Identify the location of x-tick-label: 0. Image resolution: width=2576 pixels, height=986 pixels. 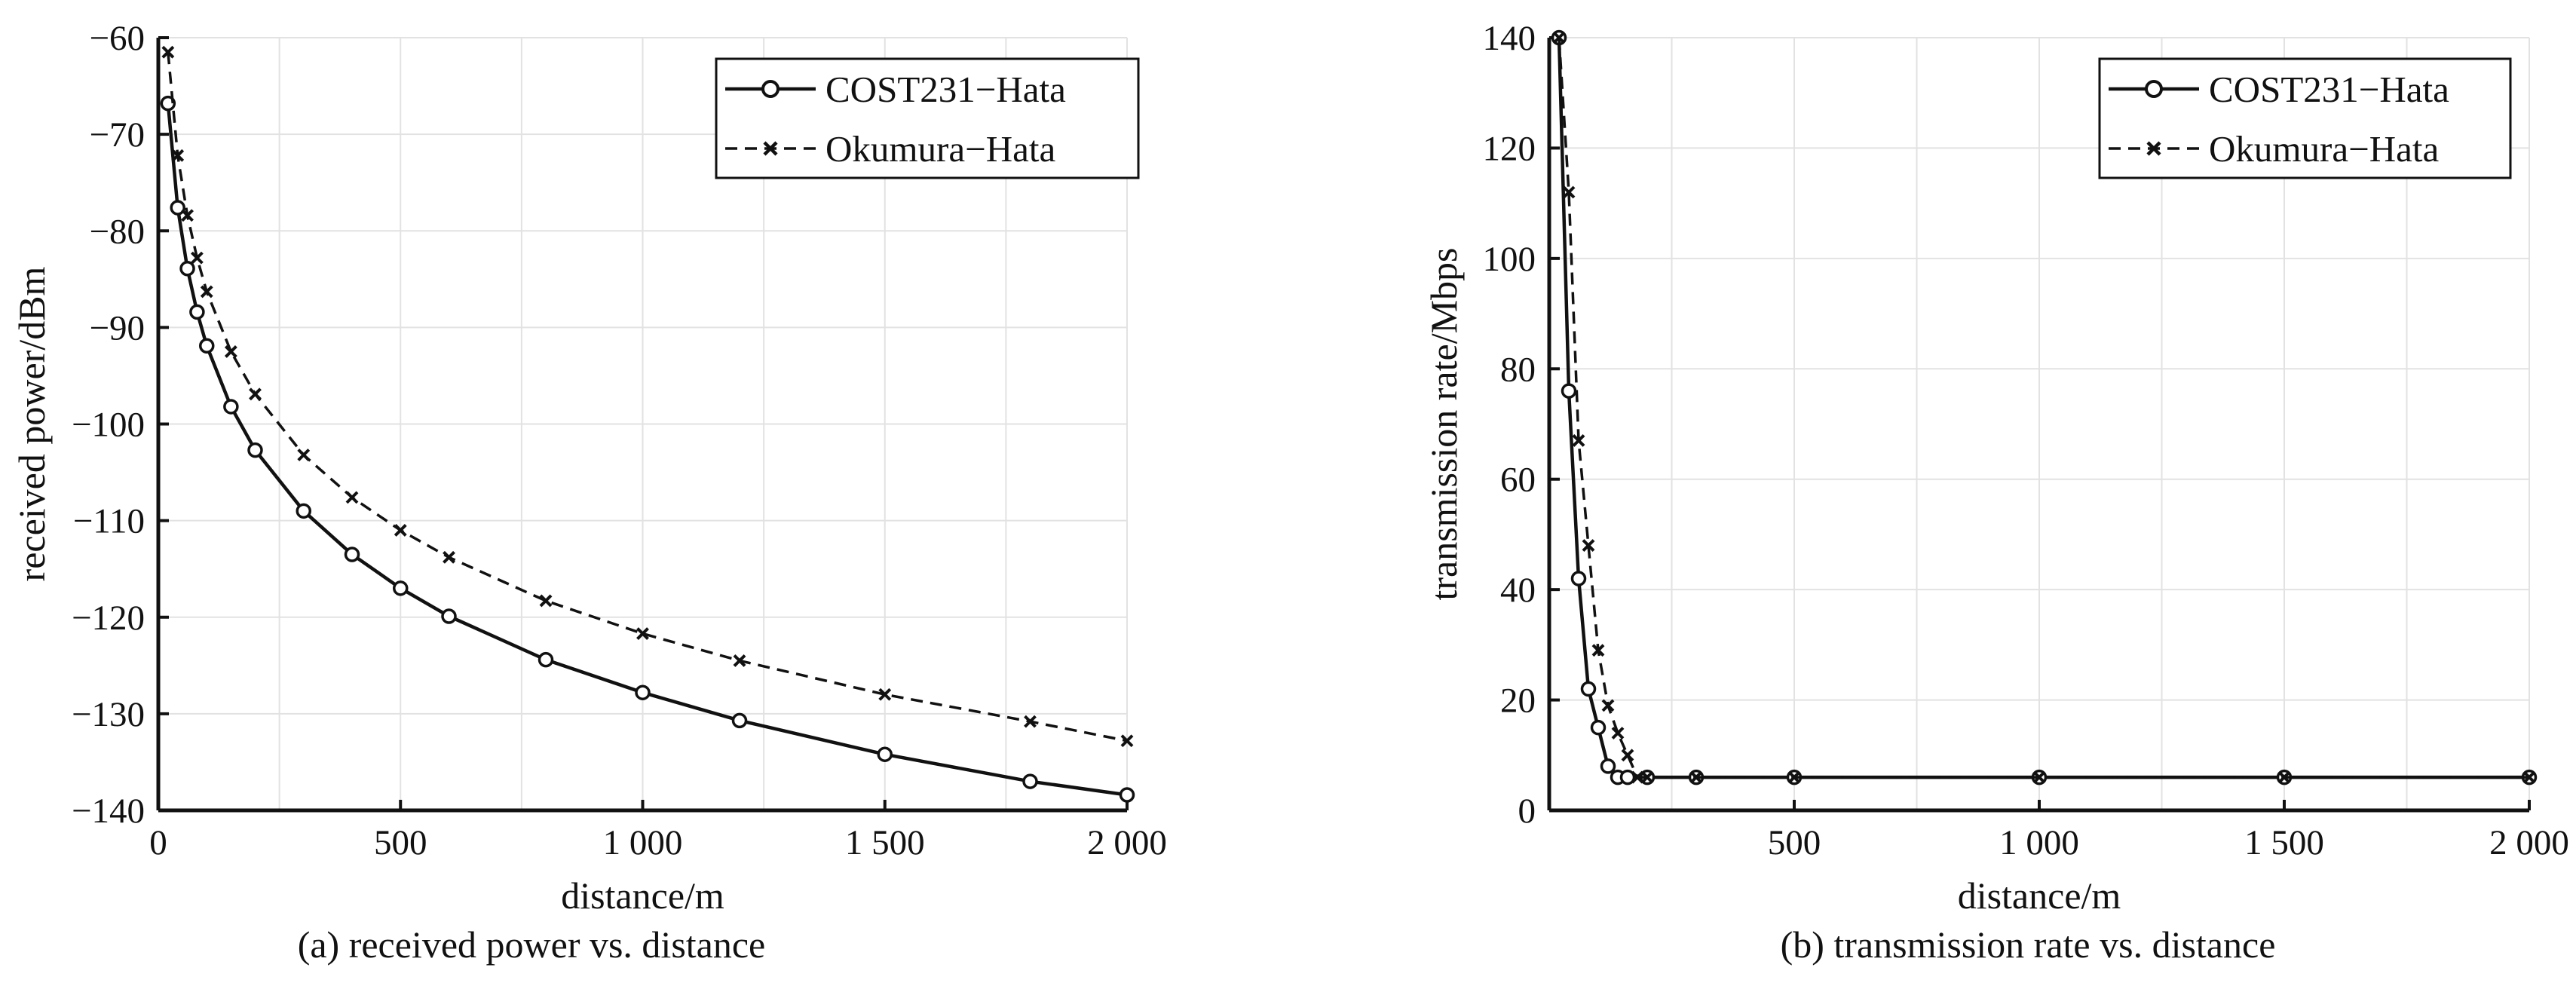
(158, 842).